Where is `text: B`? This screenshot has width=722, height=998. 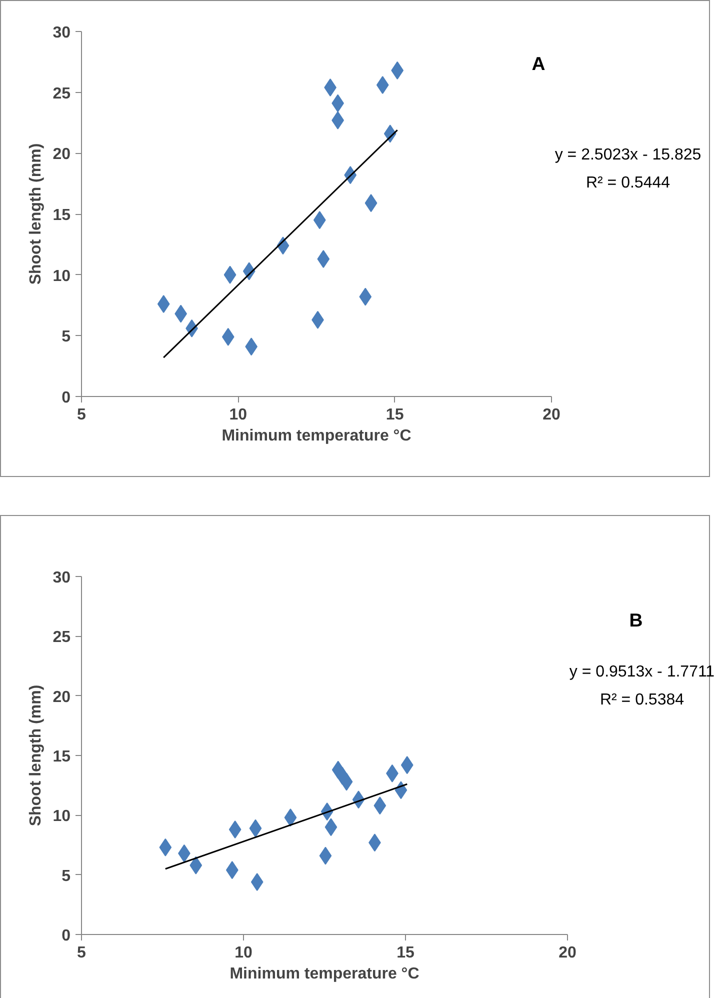 text: B is located at coordinates (636, 620).